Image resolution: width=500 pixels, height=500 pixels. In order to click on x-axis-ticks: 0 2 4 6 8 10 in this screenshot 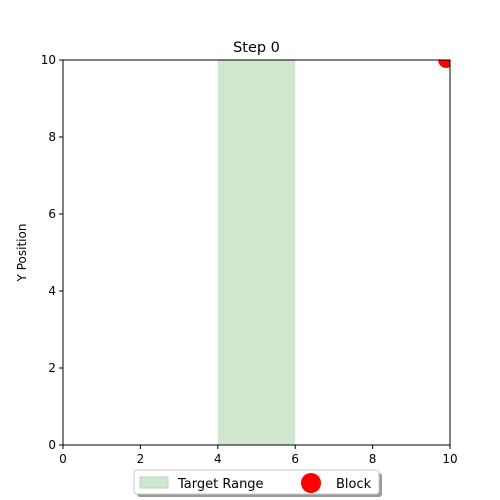, I will do `click(258, 455)`.